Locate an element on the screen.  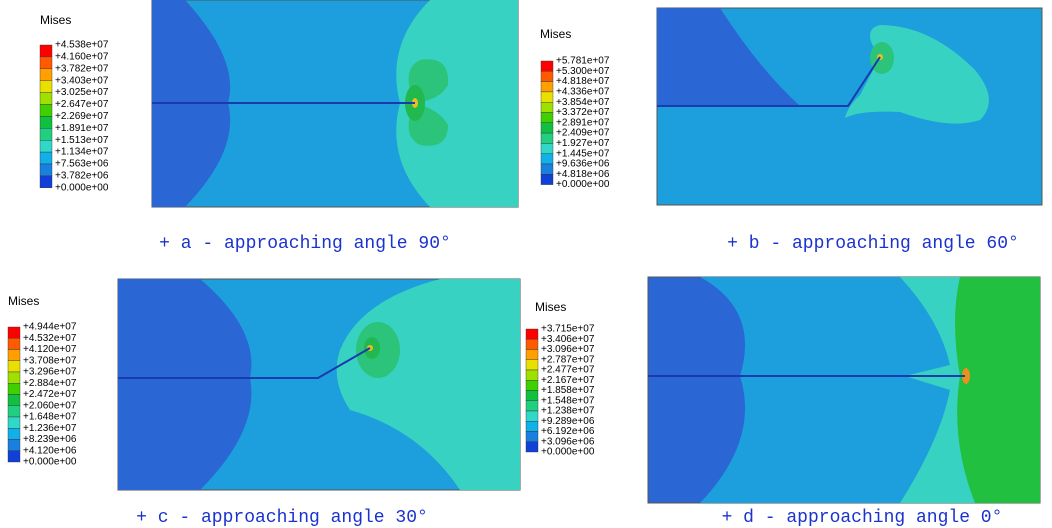
legend-label: +2.891e+07 is located at coordinates (583, 122).